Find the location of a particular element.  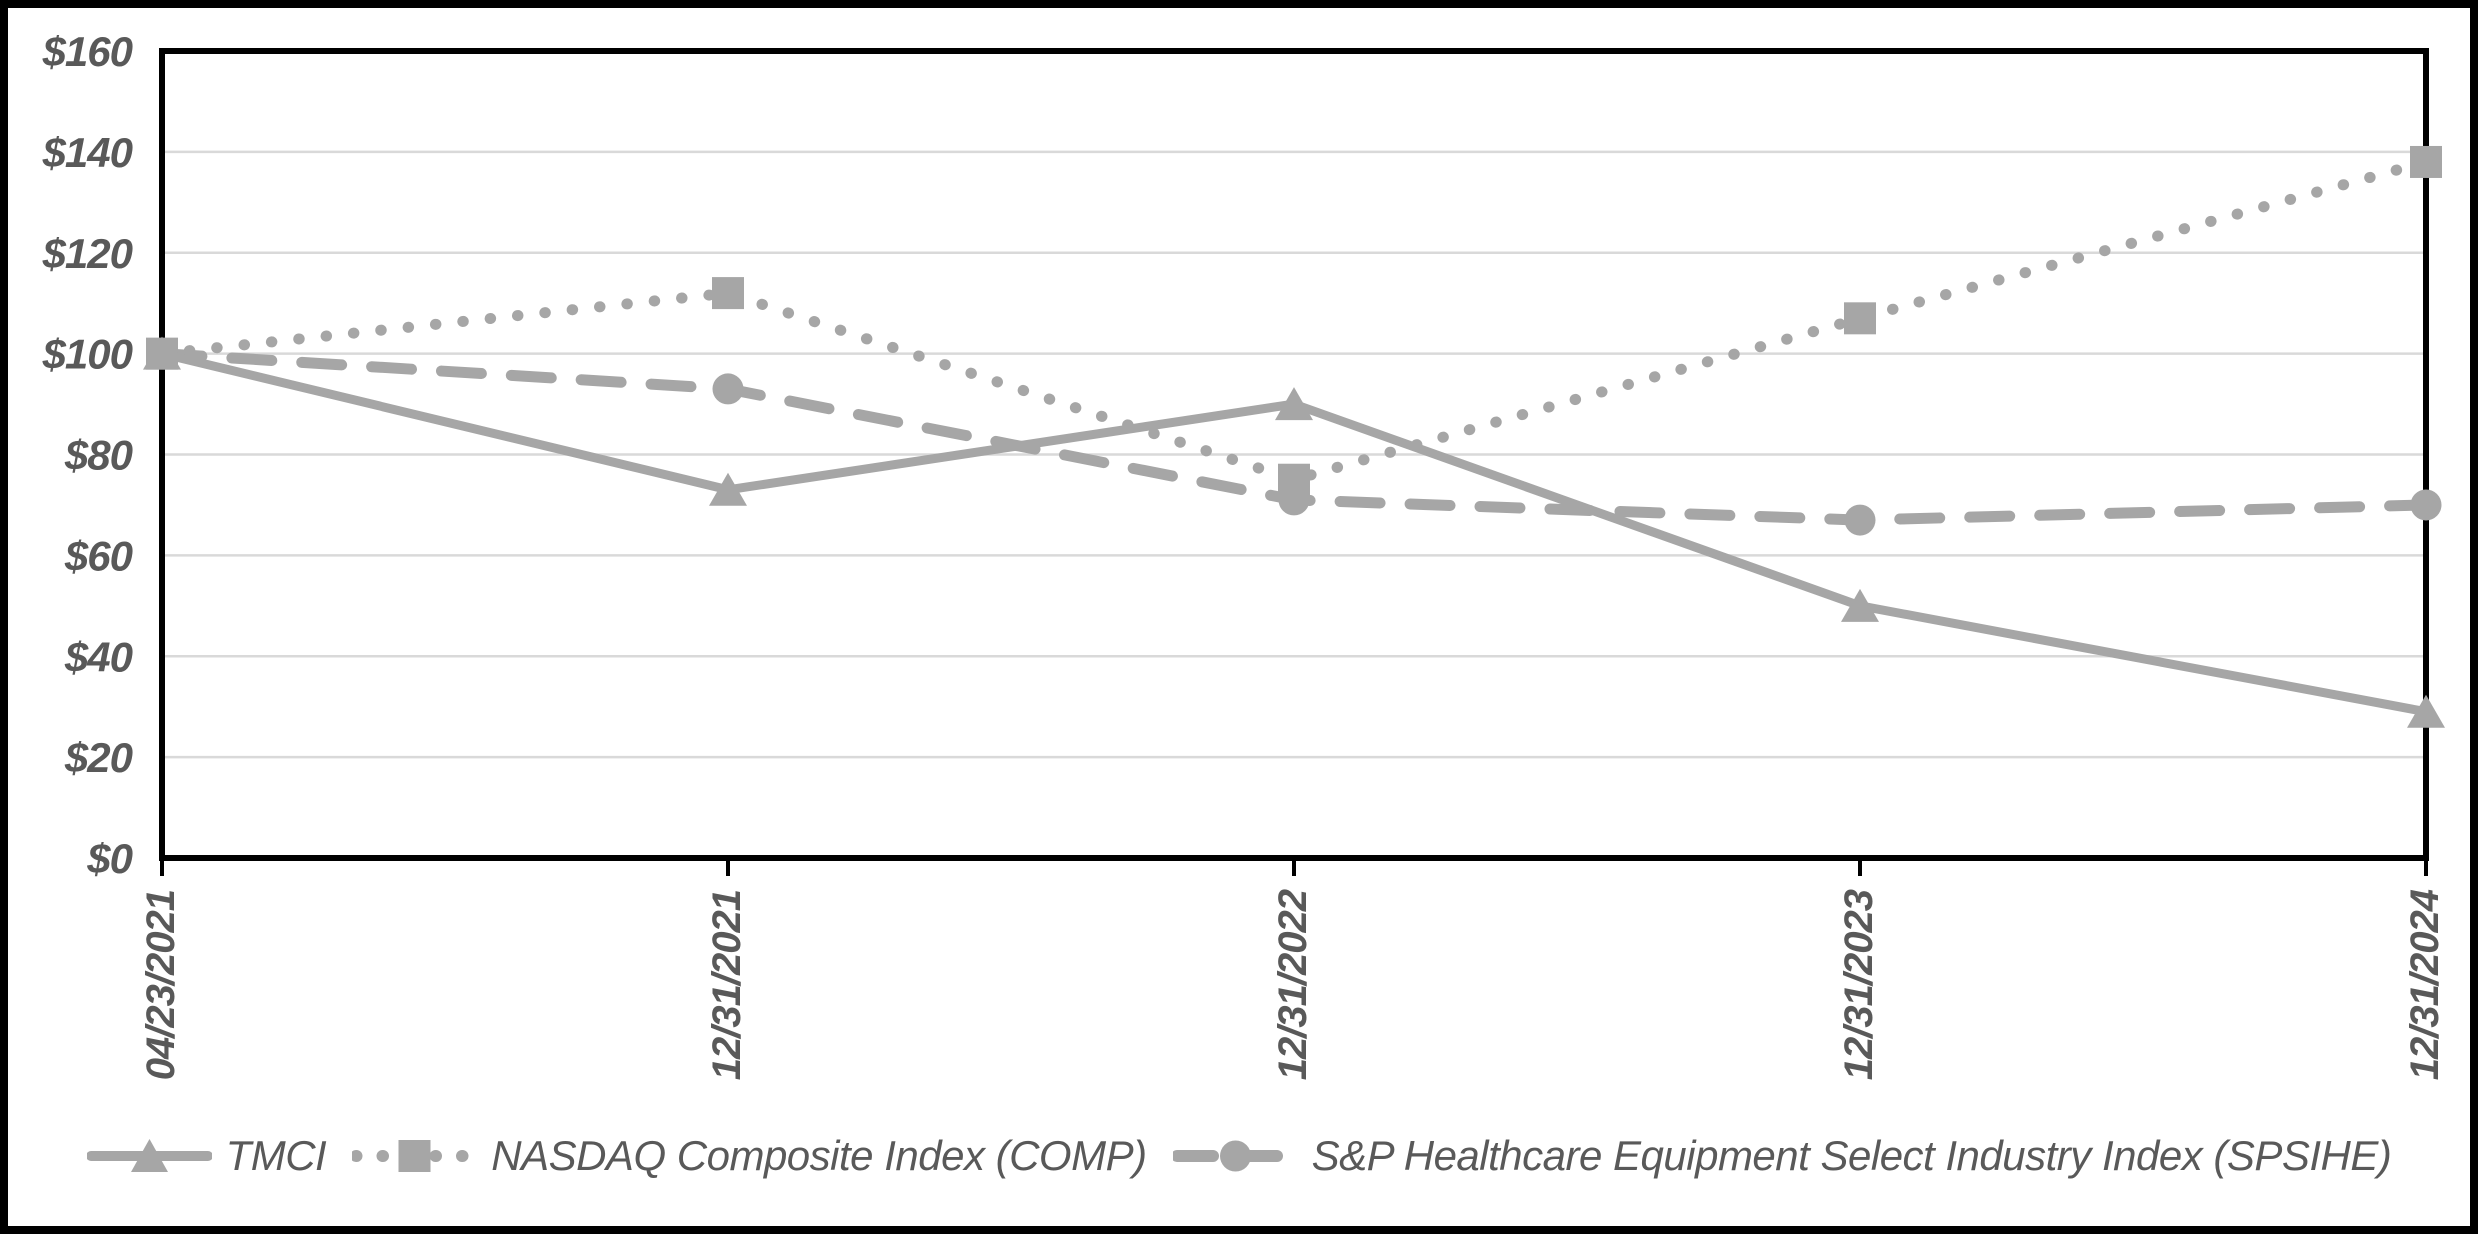

y-axis-tick-label: $140 is located at coordinates (87, 152).